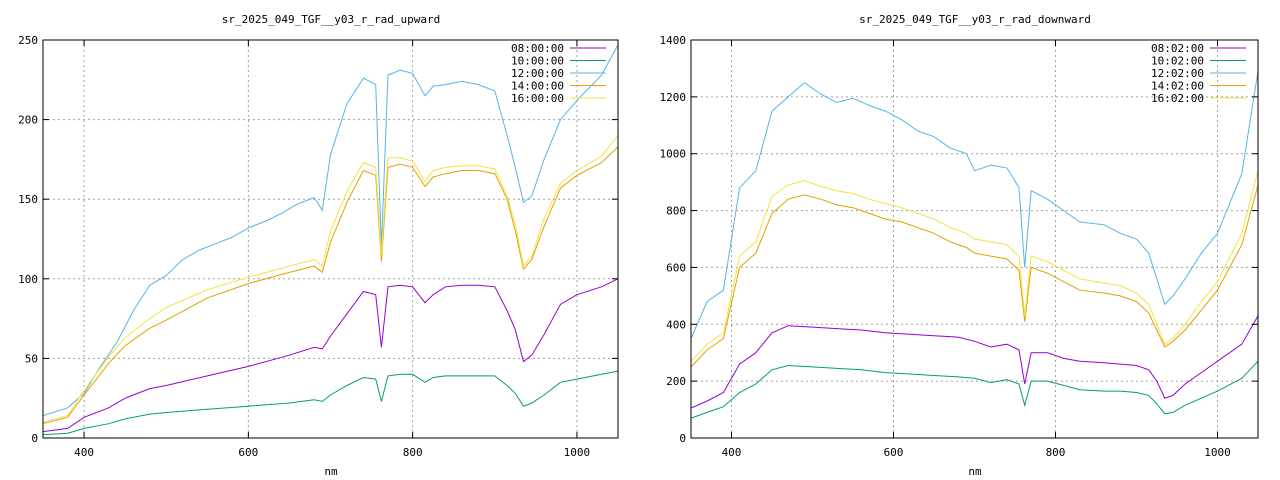 The width and height of the screenshot is (1280, 480). I want to click on y-tick-label: 100, so click(28, 279).